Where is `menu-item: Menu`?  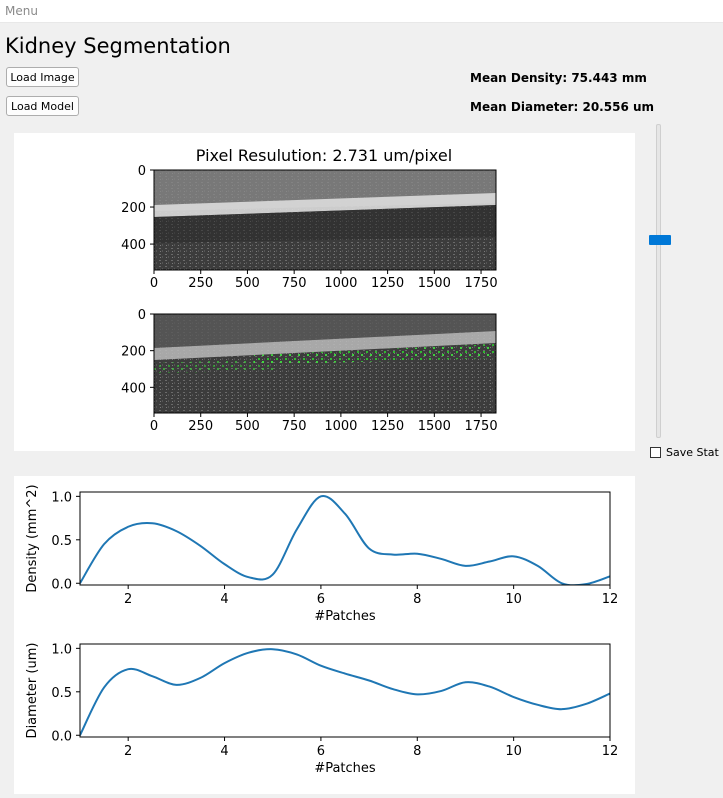 menu-item: Menu is located at coordinates (21, 11).